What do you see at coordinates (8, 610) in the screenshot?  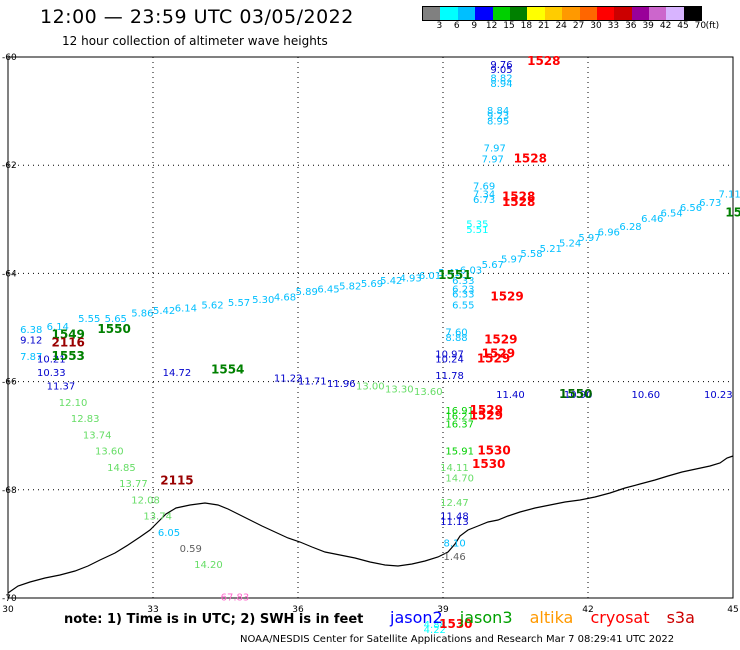 I see `longitude-tick-label: 30` at bounding box center [8, 610].